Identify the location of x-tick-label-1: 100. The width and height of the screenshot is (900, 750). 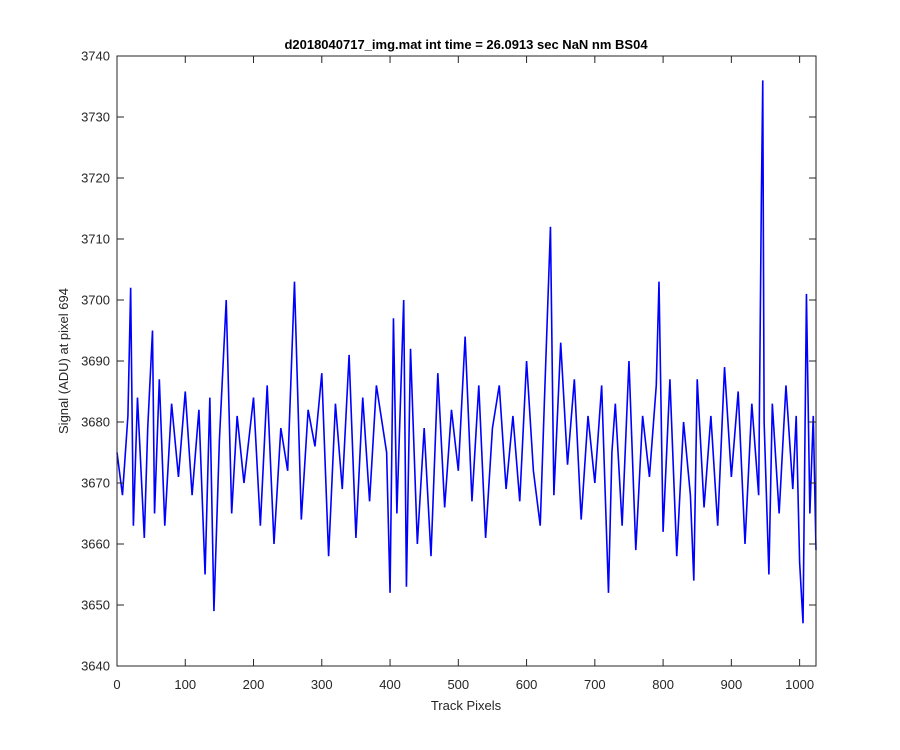
(185, 684).